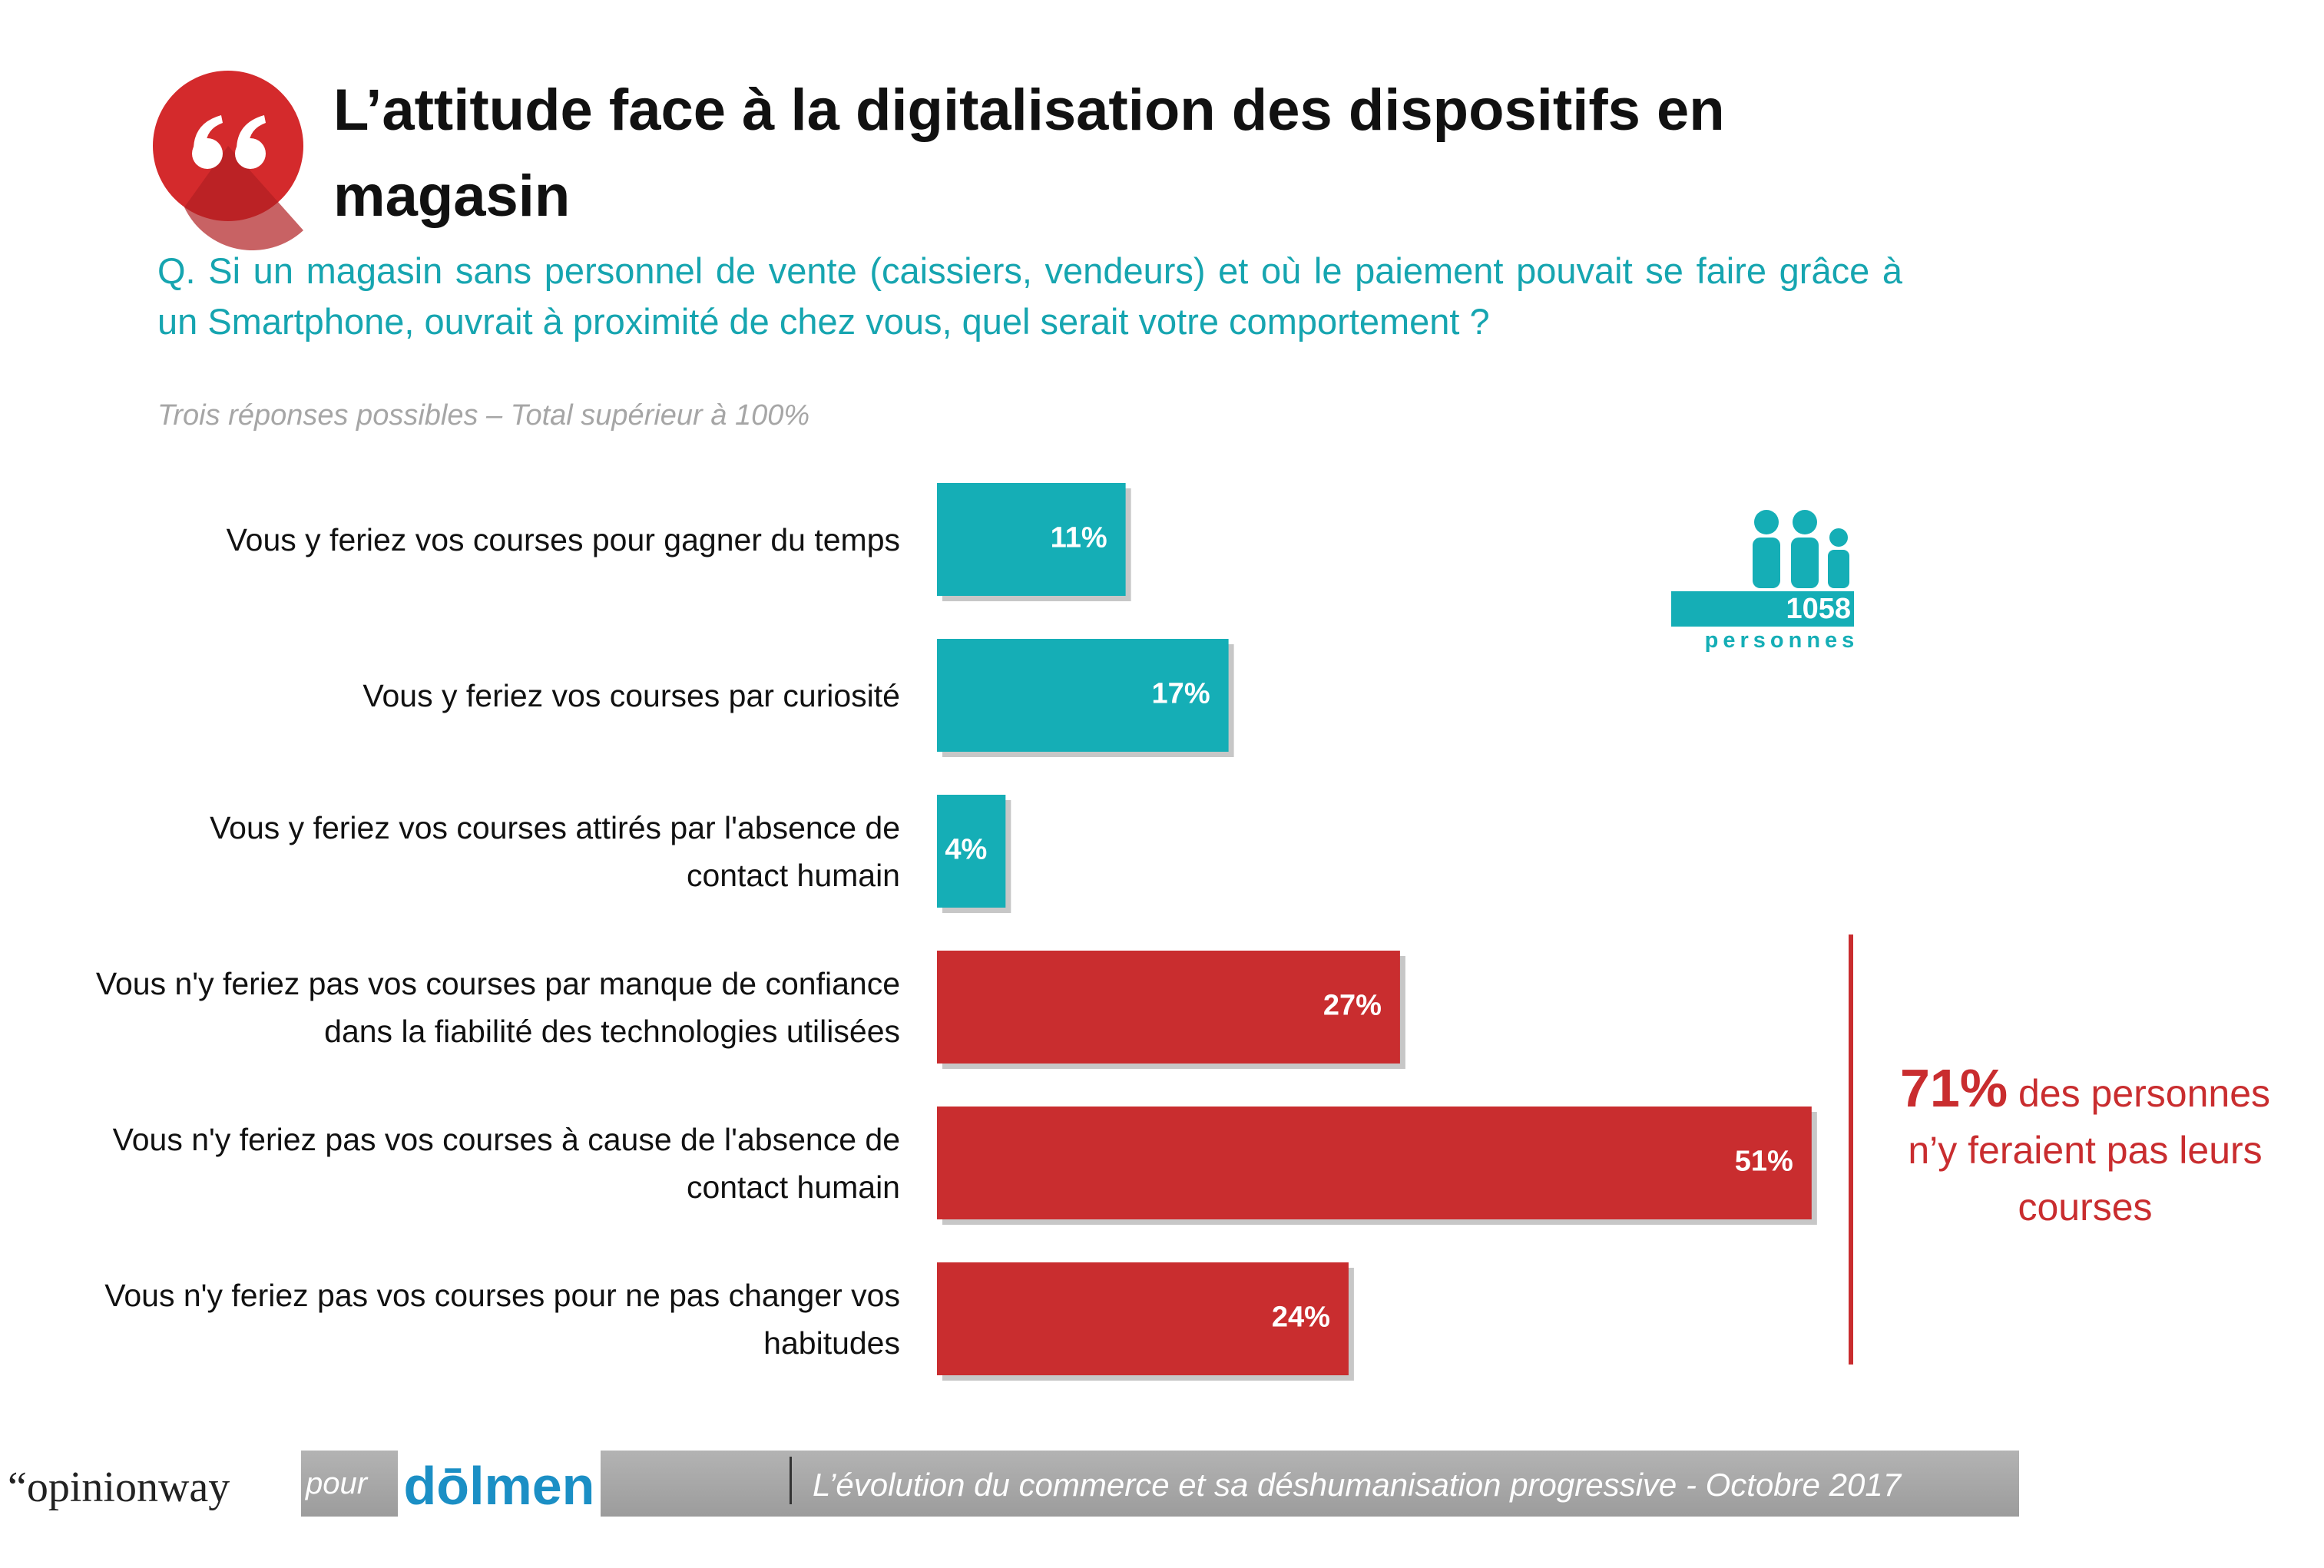  Describe the element at coordinates (228, 160) in the screenshot. I see `quote-icon` at that location.